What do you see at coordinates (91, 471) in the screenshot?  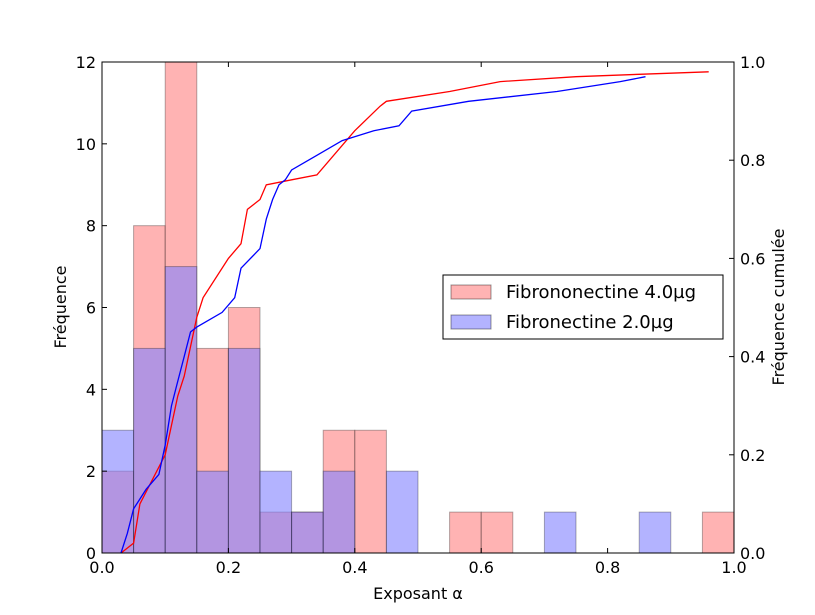 I see `y-tick-label: 2` at bounding box center [91, 471].